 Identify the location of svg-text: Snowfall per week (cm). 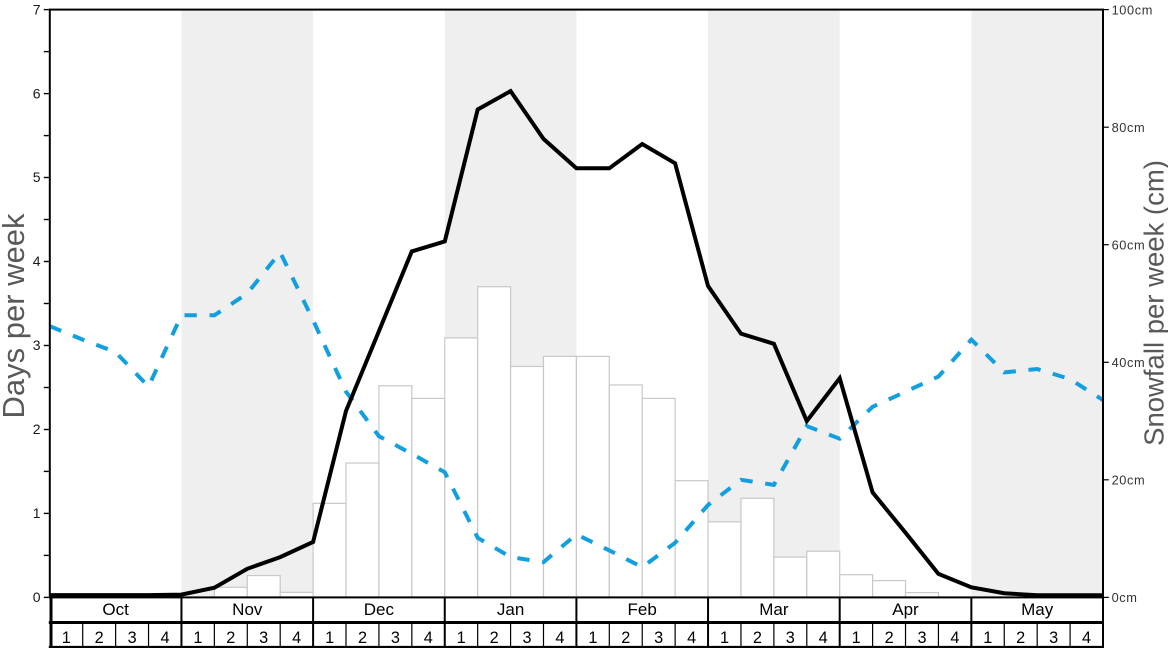
(1153, 303).